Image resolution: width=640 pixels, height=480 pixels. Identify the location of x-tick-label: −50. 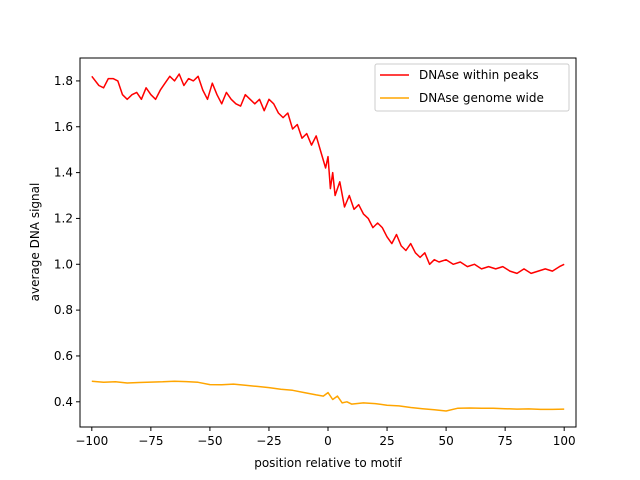
(209, 441).